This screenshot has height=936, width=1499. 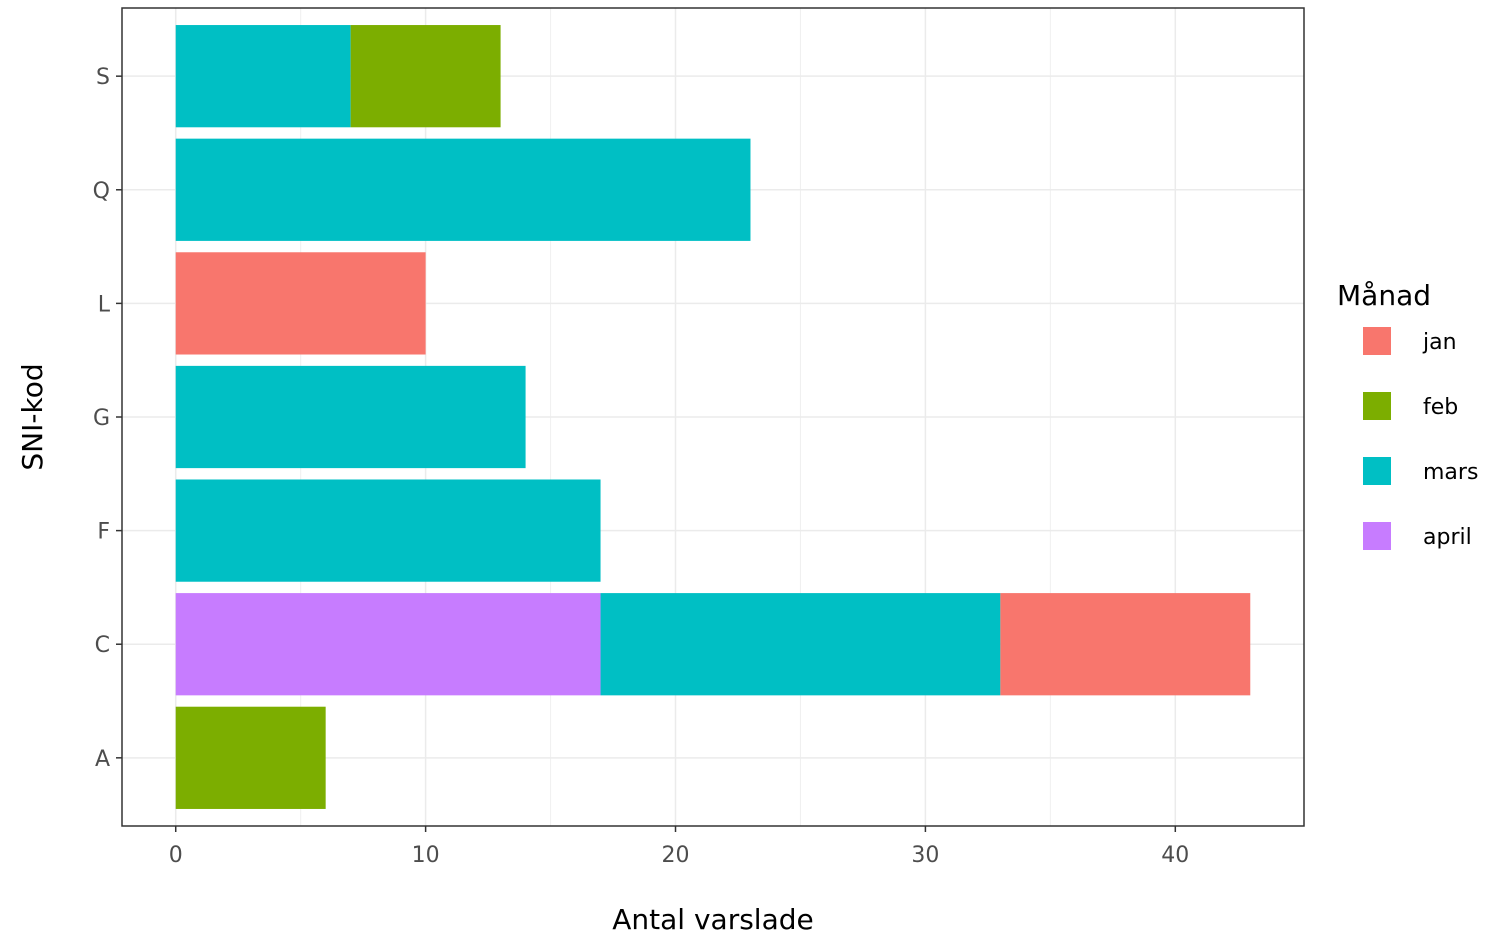 What do you see at coordinates (1384, 295) in the screenshot?
I see `legend-title: Månad` at bounding box center [1384, 295].